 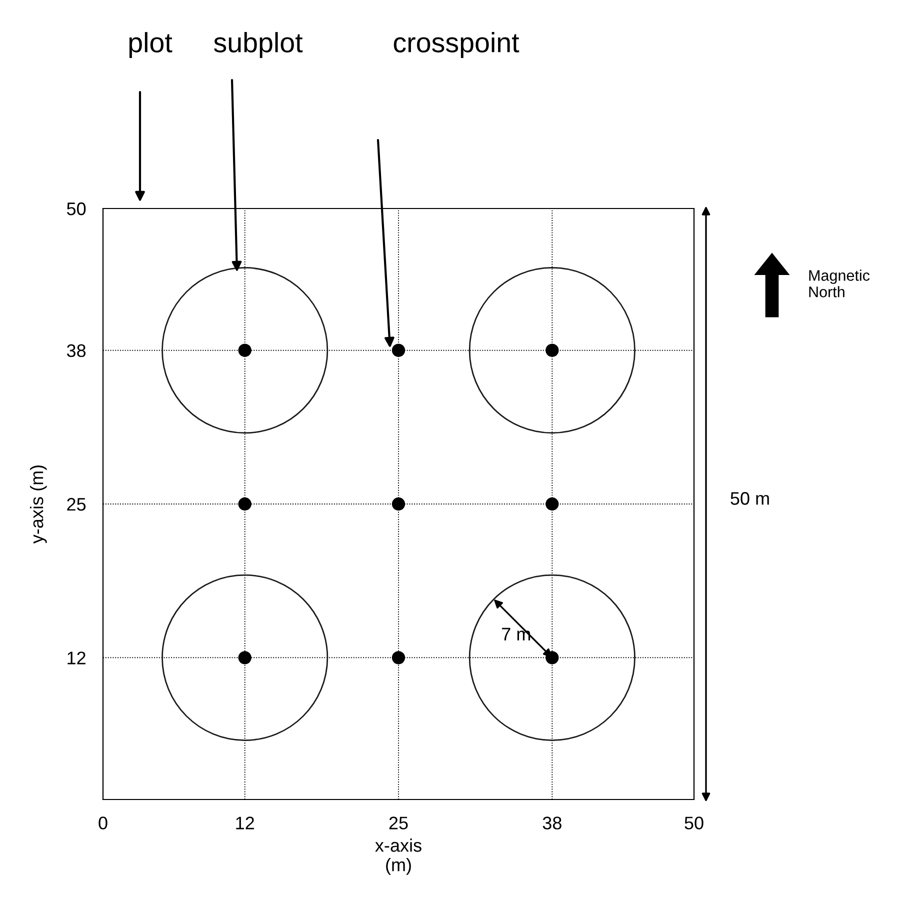 I want to click on x-tick-label: 12, so click(x=245, y=823).